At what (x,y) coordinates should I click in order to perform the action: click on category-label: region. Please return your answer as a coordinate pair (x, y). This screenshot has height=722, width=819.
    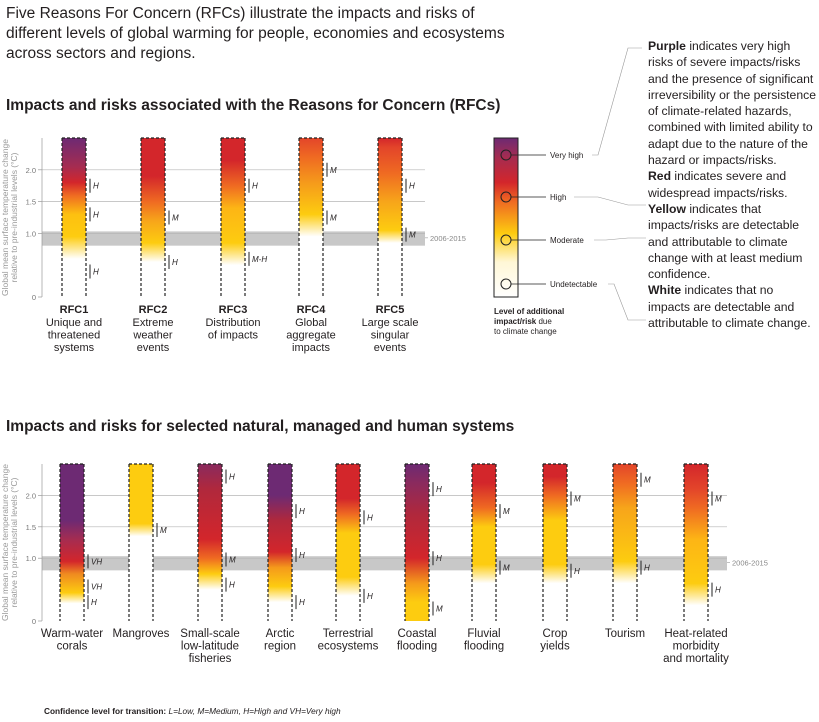
    Looking at the image, I should click on (280, 647).